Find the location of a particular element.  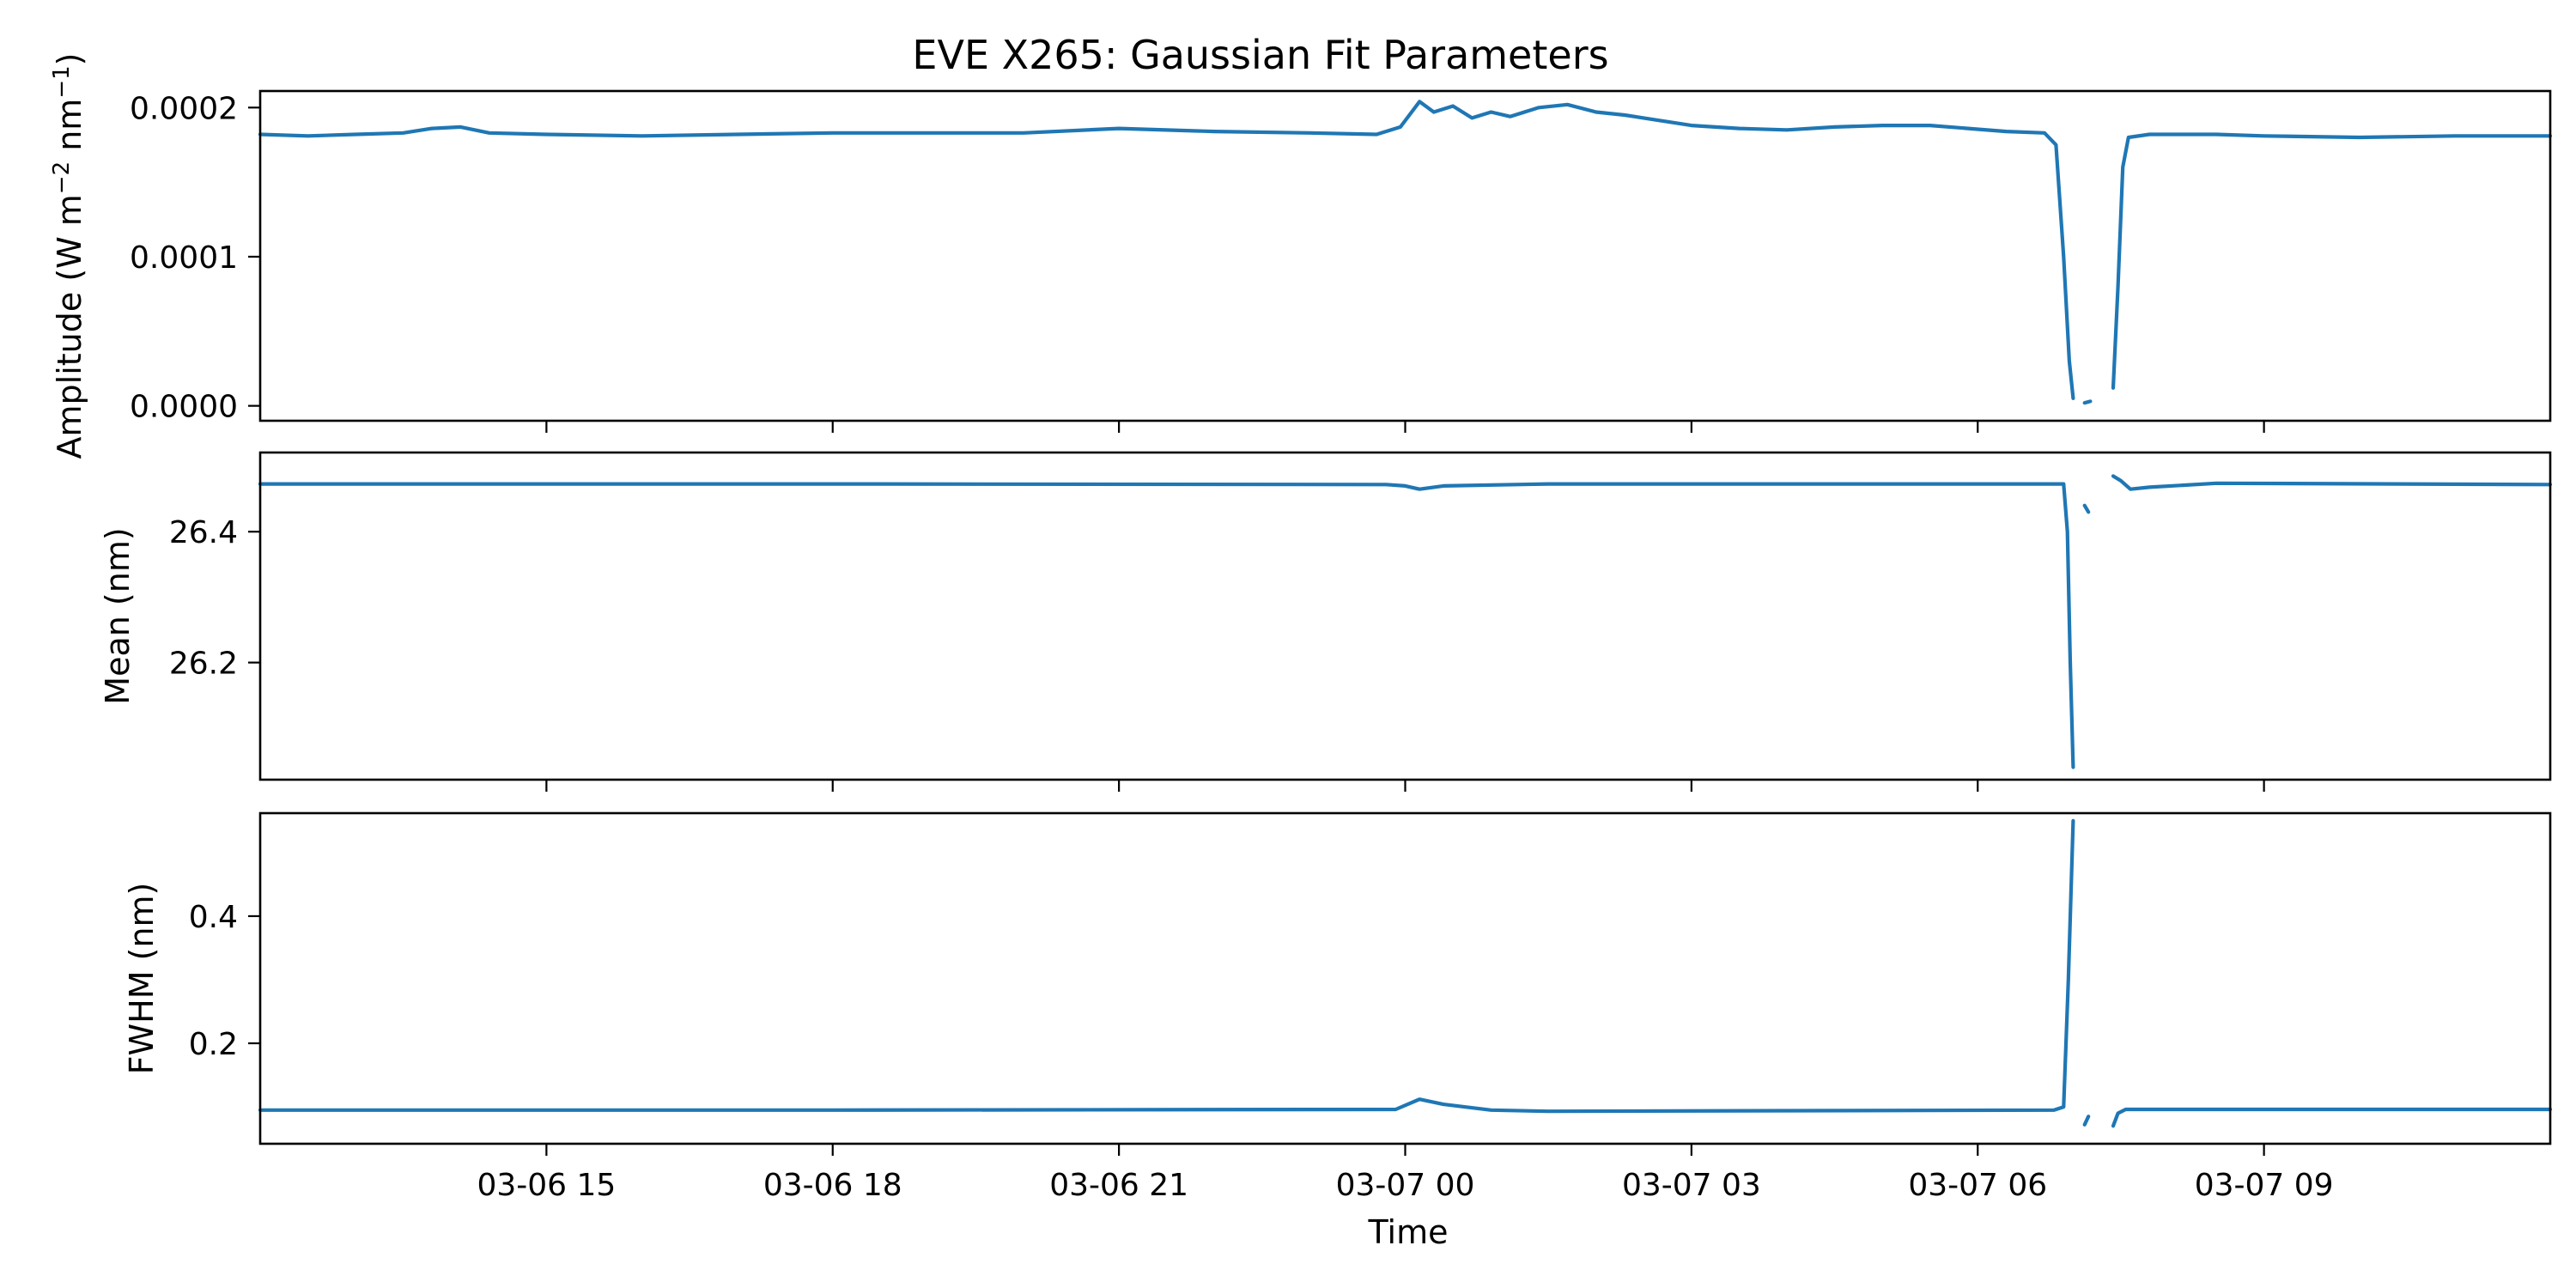

x-tick-label-0: 03-06 15 is located at coordinates (546, 1185).